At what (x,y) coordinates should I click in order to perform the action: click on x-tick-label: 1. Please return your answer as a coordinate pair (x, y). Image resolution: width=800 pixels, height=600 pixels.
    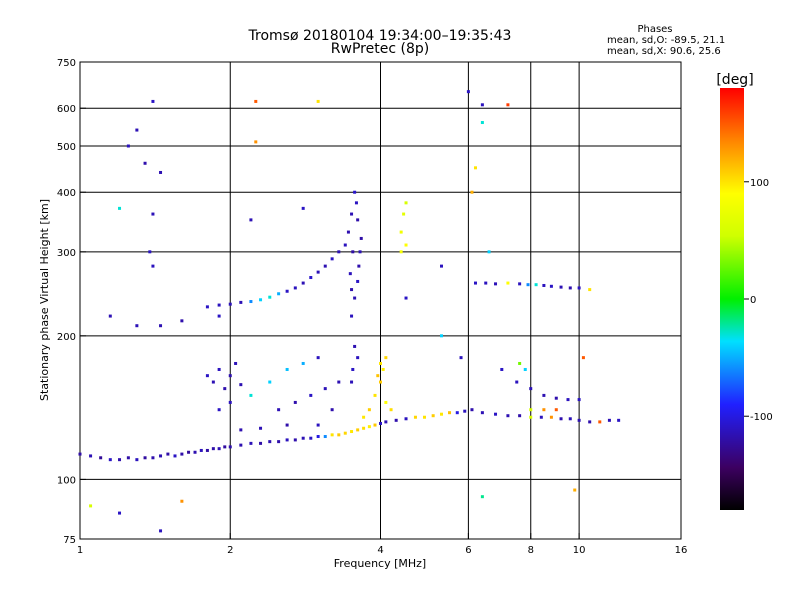
    Looking at the image, I should click on (80, 550).